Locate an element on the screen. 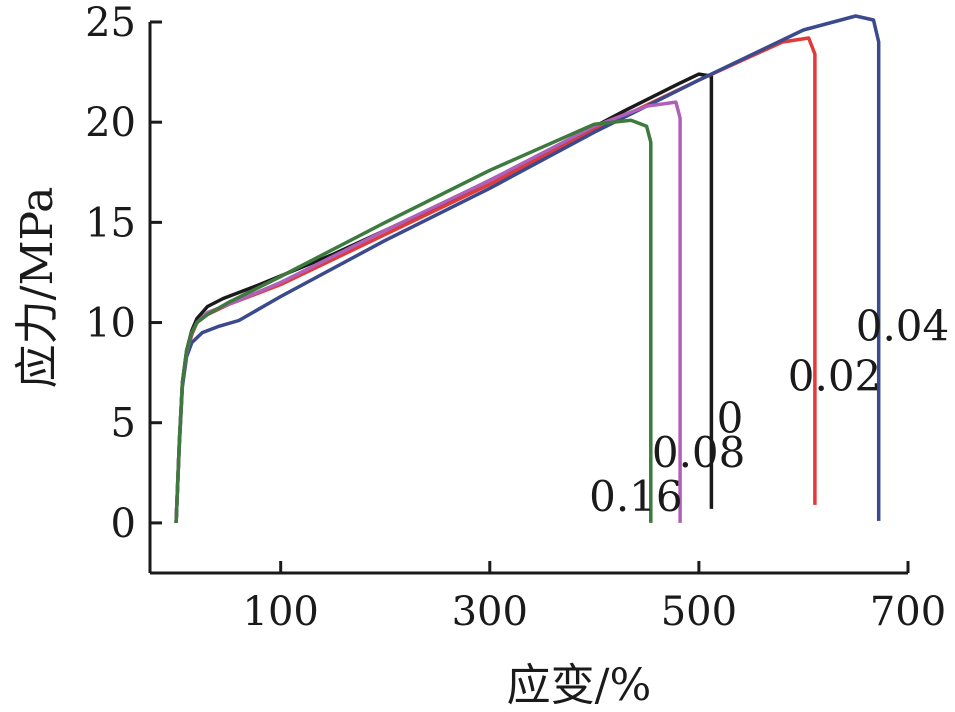  series-label-0-02: 0.02 is located at coordinates (835, 376).